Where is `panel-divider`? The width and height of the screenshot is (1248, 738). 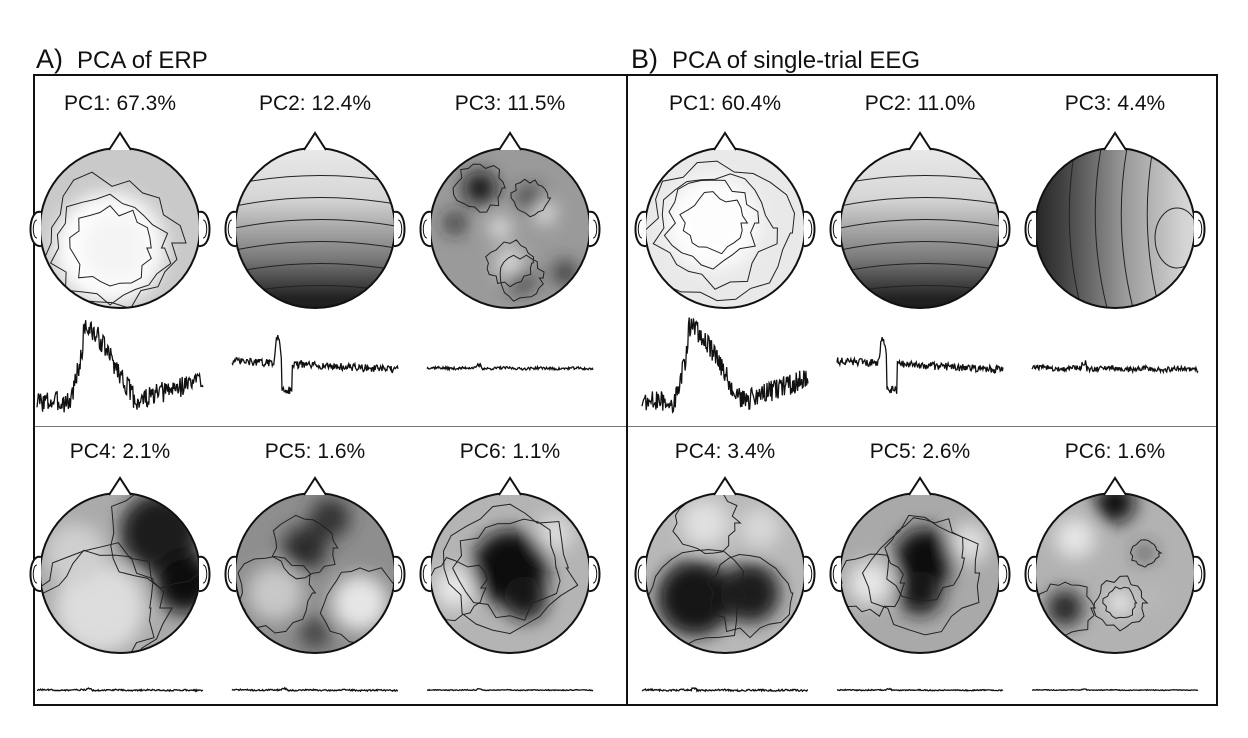
panel-divider is located at coordinates (627, 390).